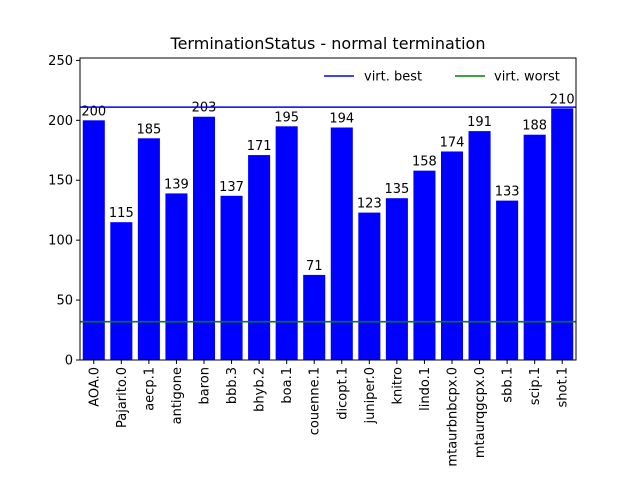  Describe the element at coordinates (393, 77) in the screenshot. I see `legend-label: virt. best` at that location.